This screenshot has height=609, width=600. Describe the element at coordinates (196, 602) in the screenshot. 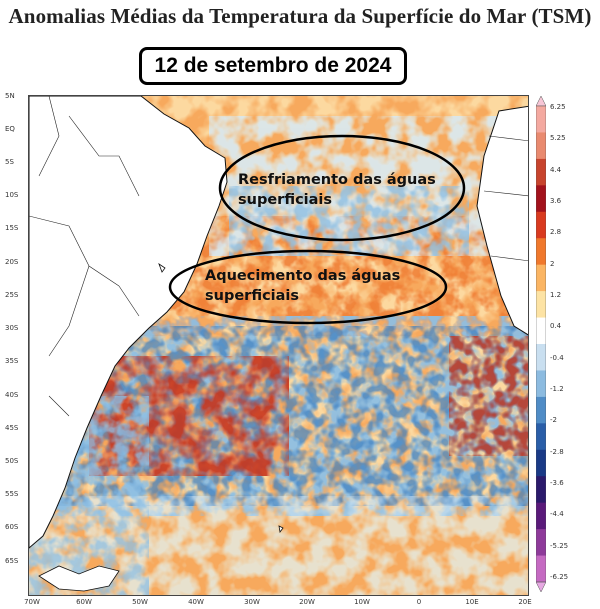

I see `lon-label-40w: 40W` at that location.